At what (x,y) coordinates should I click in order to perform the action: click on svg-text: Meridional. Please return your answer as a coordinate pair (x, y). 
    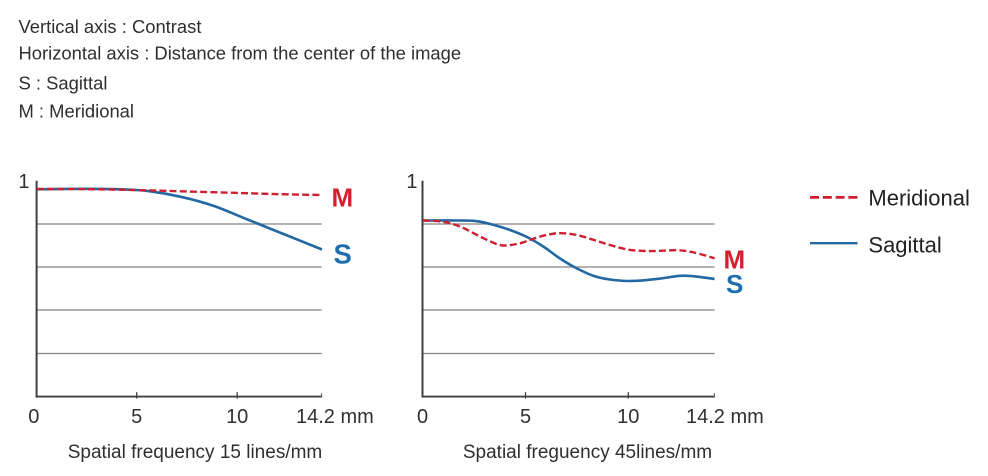
    Looking at the image, I should click on (919, 197).